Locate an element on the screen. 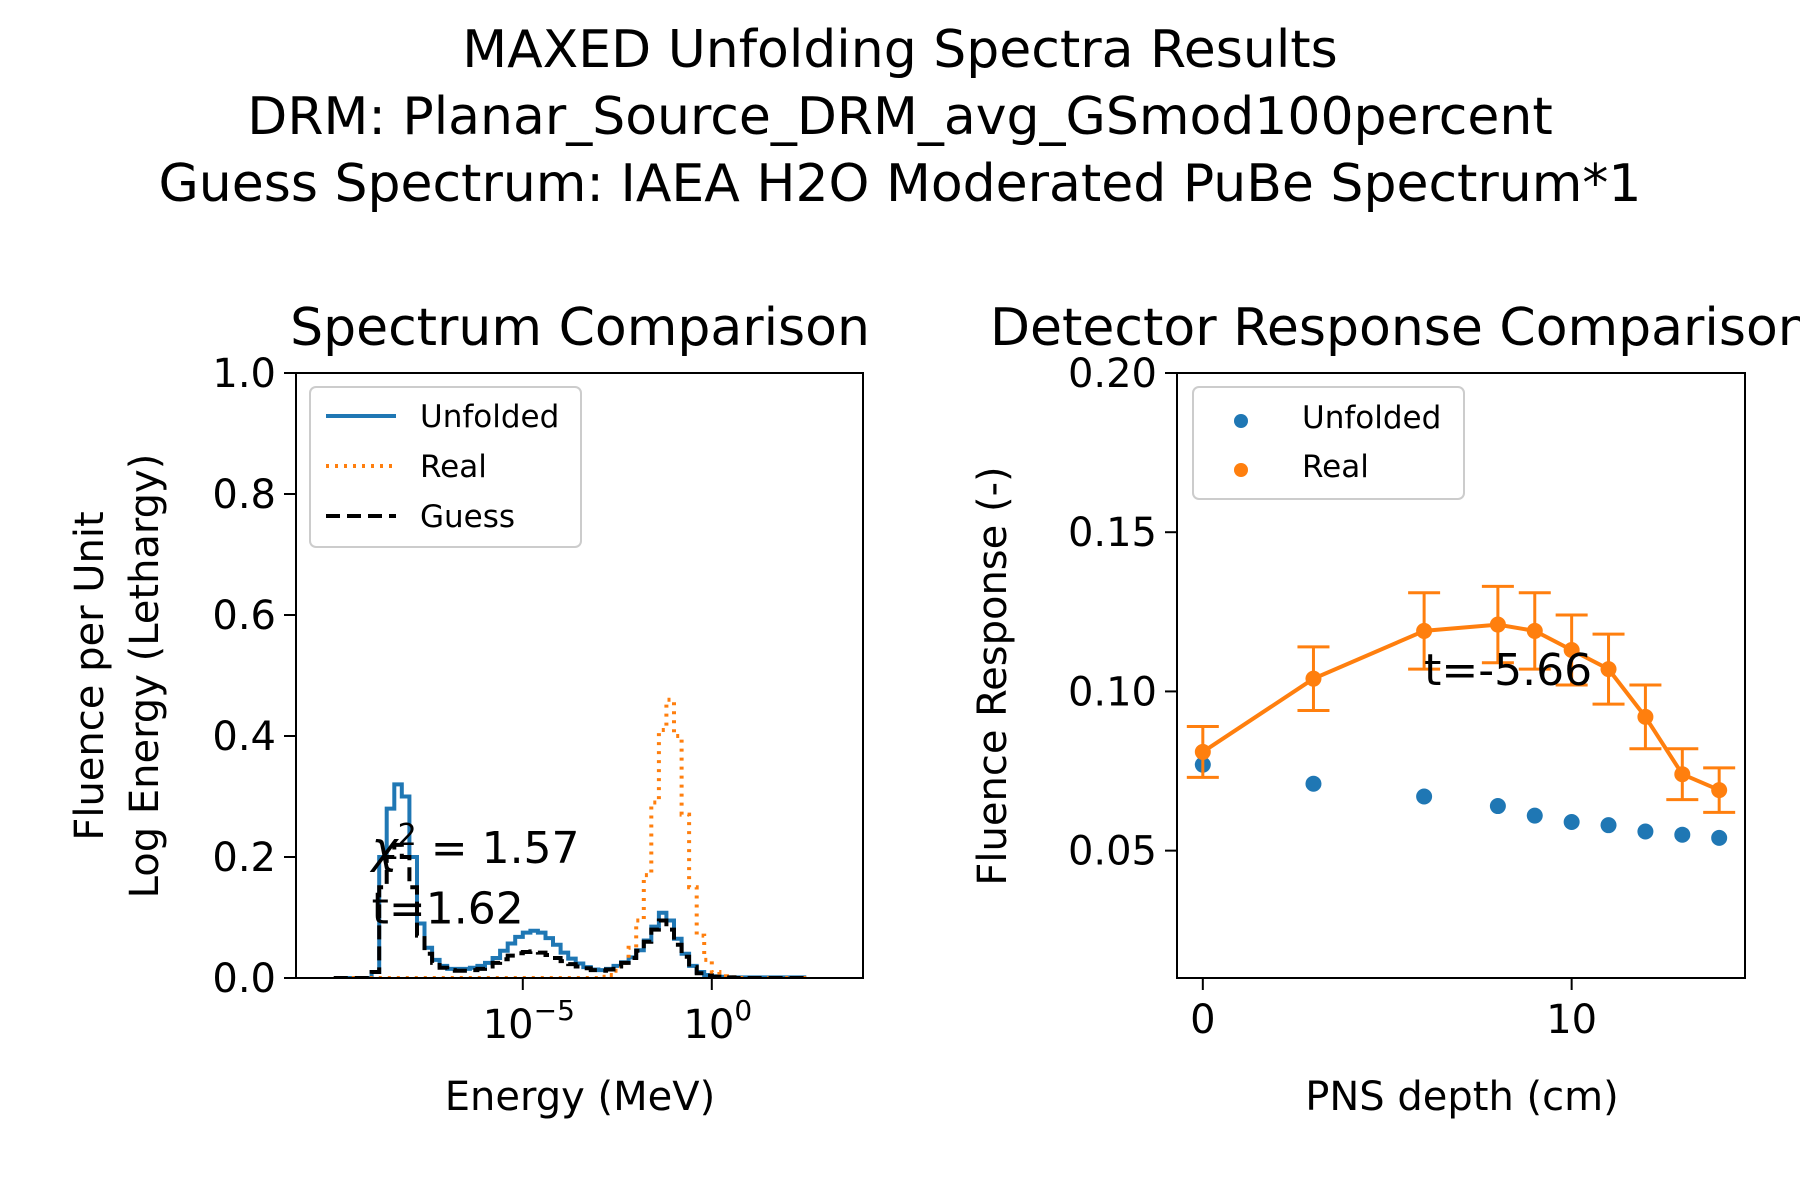 The height and width of the screenshot is (1200, 1800). response-y-tick-label: 0.20 is located at coordinates (1112, 374).